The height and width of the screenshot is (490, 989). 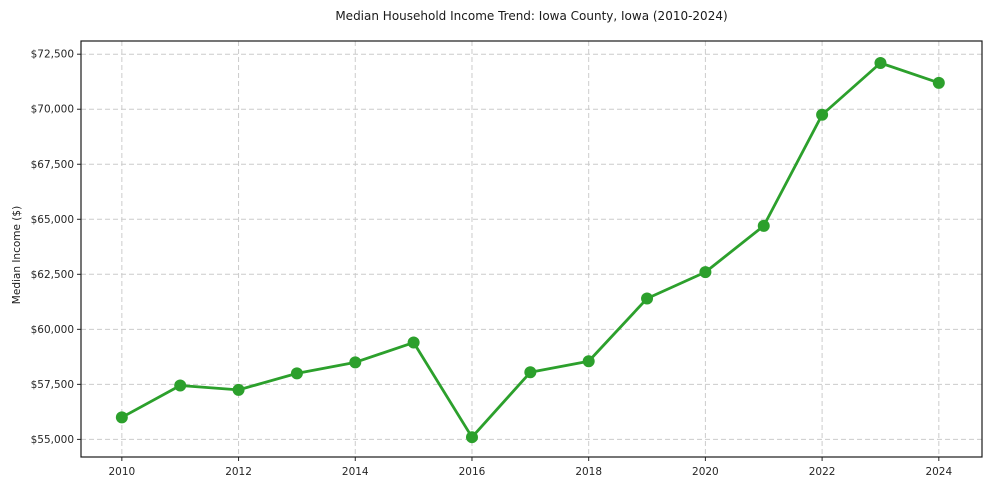 What do you see at coordinates (52, 55) in the screenshot?
I see `y-tick-label: $72,500` at bounding box center [52, 55].